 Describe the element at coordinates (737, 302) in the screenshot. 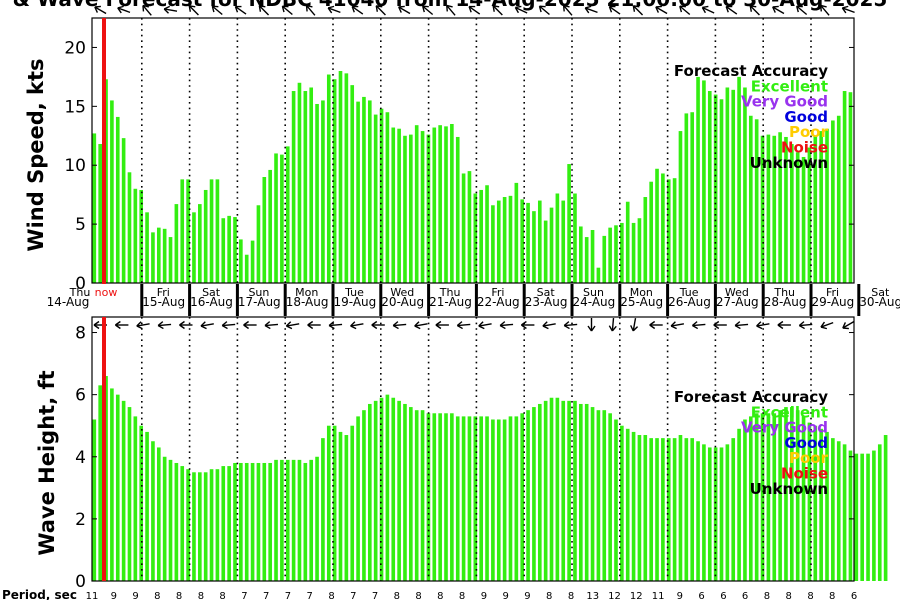

I see `date-label: 27-Aug` at that location.